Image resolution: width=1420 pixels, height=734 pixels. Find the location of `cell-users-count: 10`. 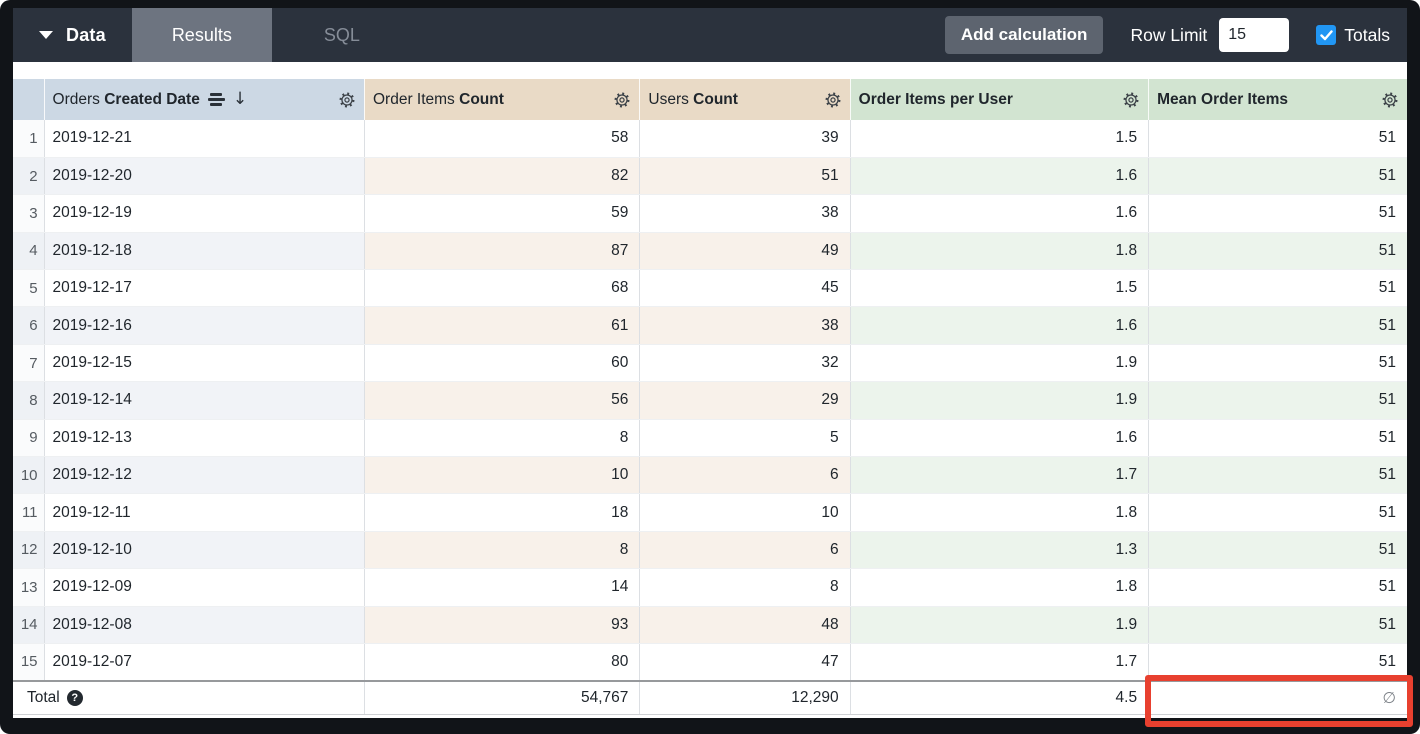

cell-users-count: 10 is located at coordinates (745, 512).